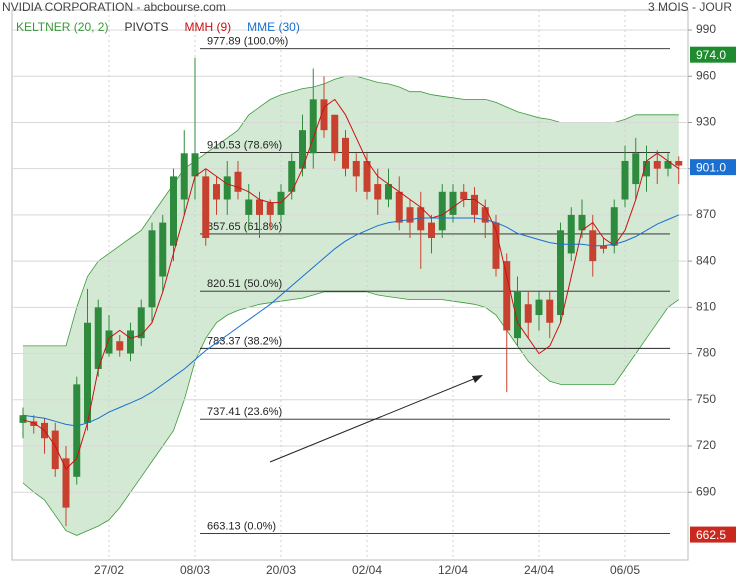 The width and height of the screenshot is (740, 580). Describe the element at coordinates (453, 570) in the screenshot. I see `x-tick-label: 12/04` at that location.